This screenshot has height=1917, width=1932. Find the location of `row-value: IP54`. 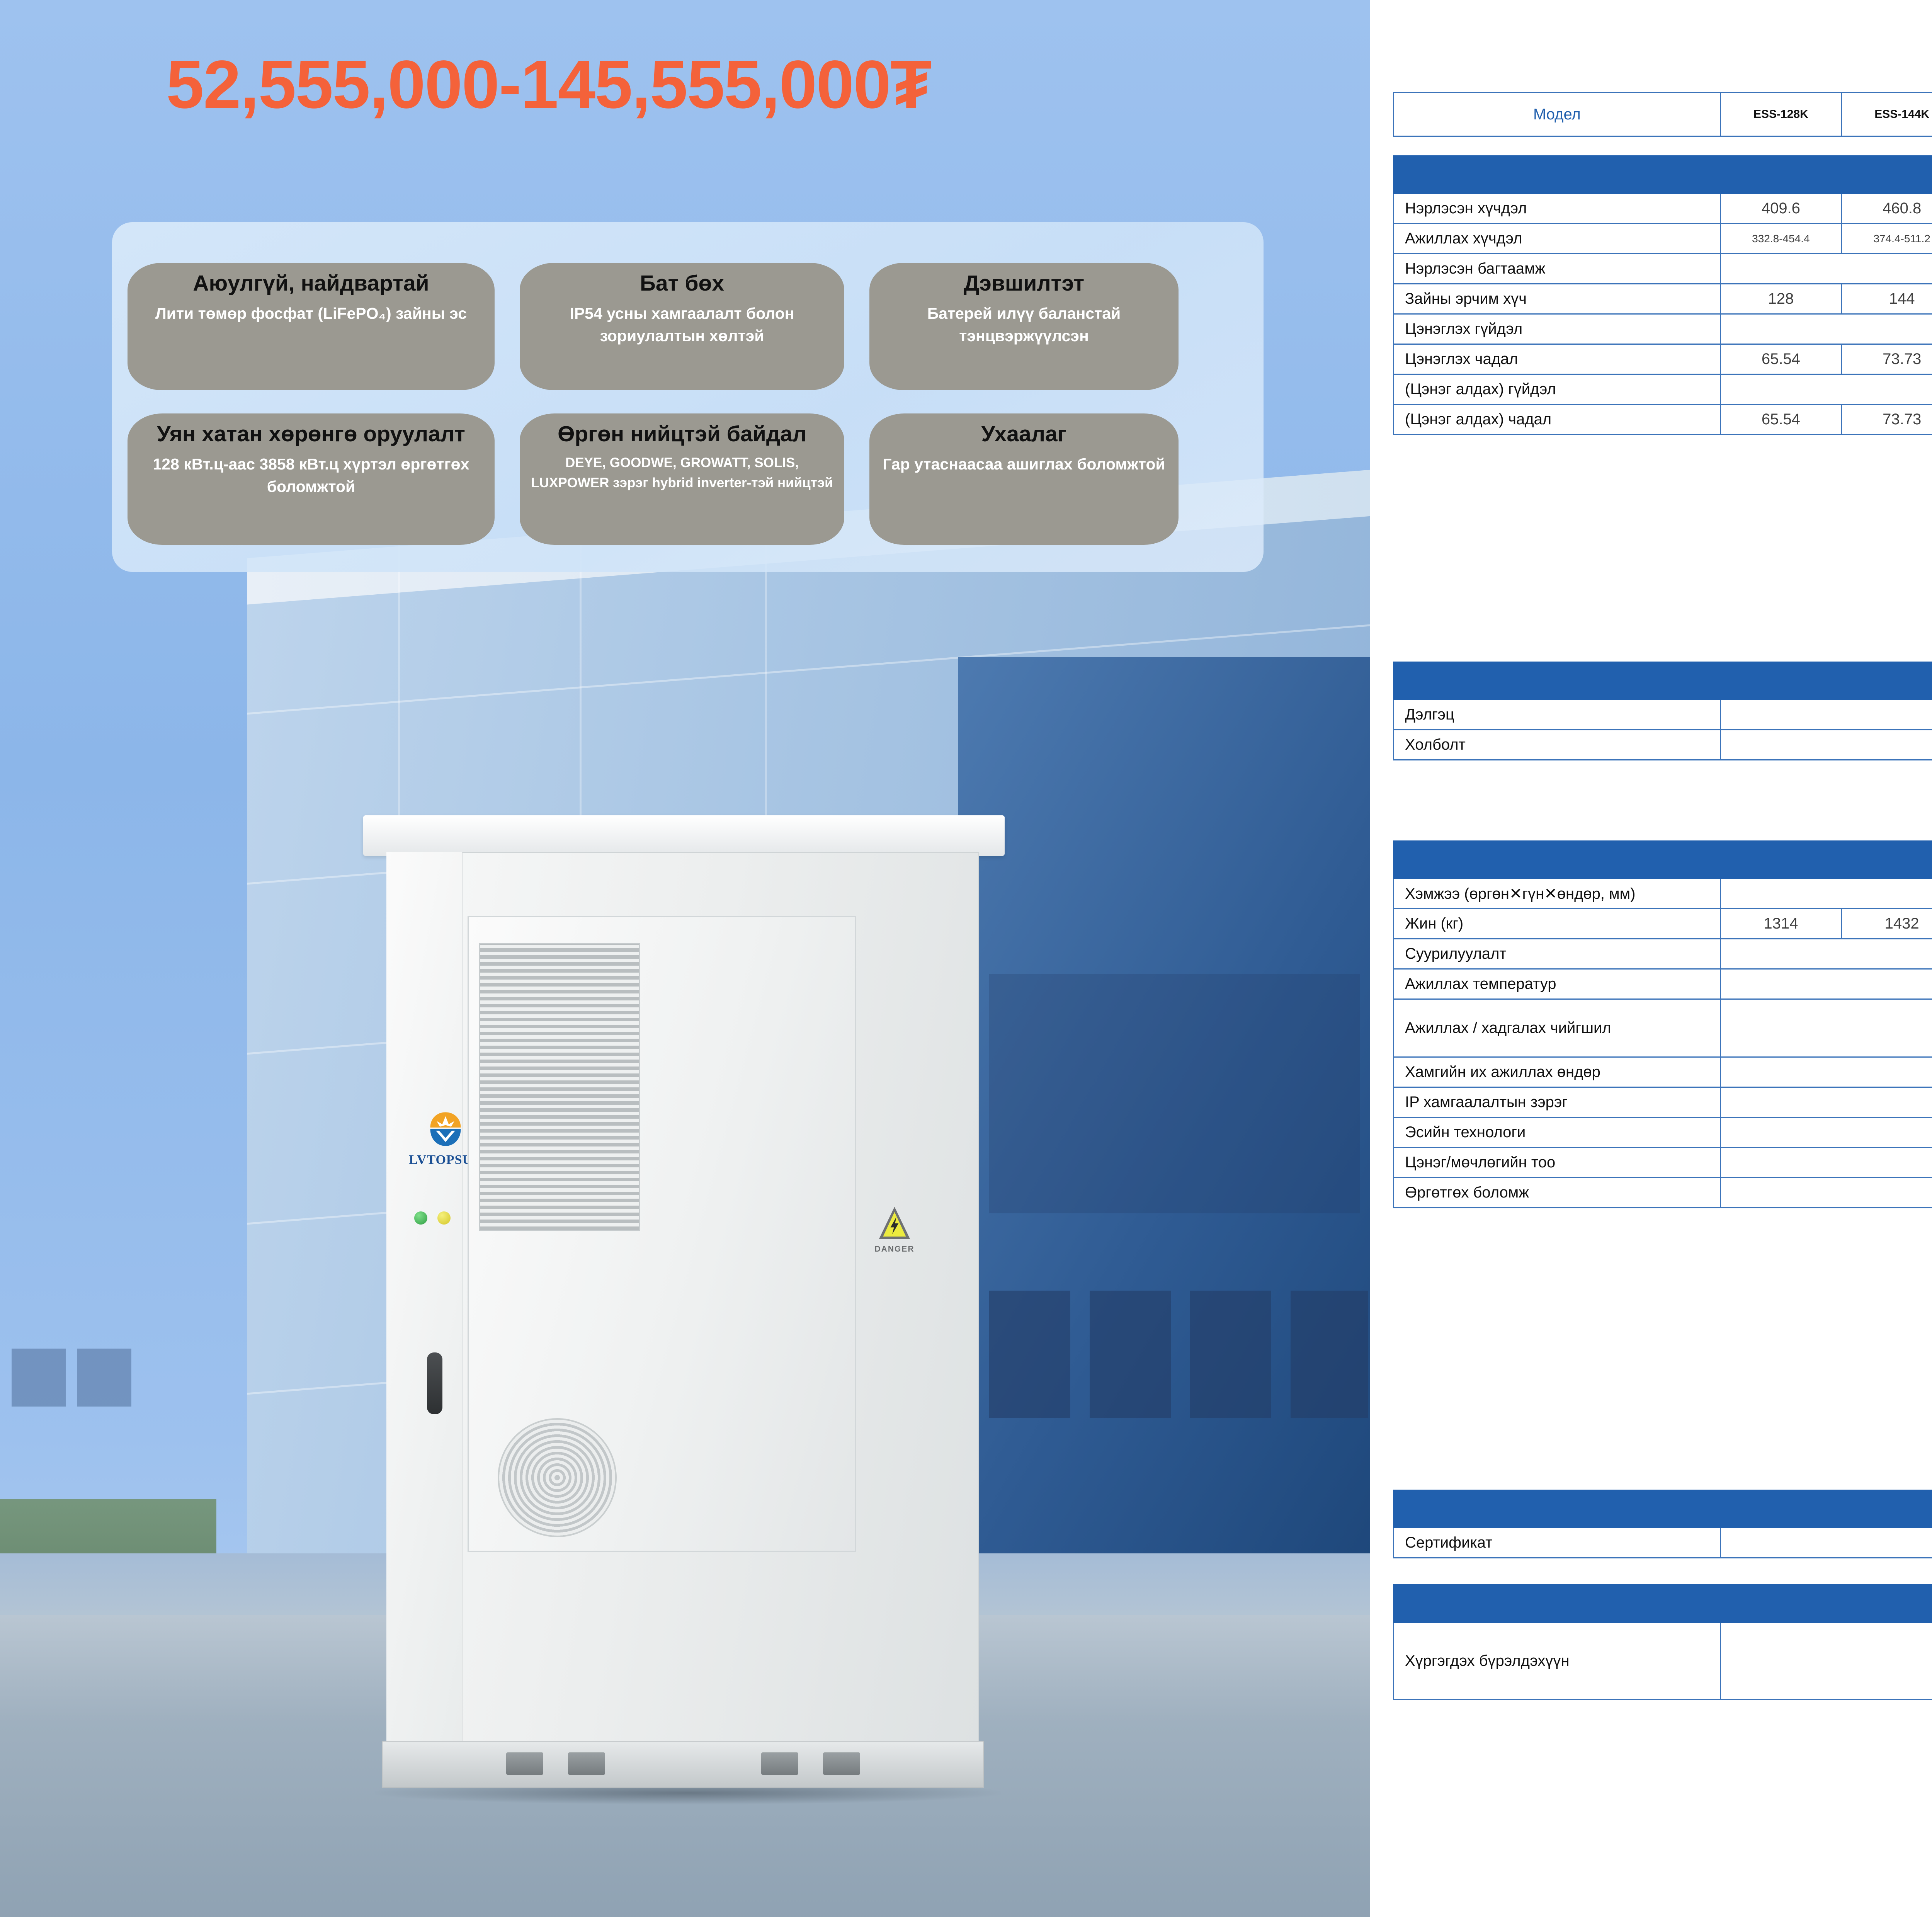

row-value: IP54 is located at coordinates (1826, 1103).